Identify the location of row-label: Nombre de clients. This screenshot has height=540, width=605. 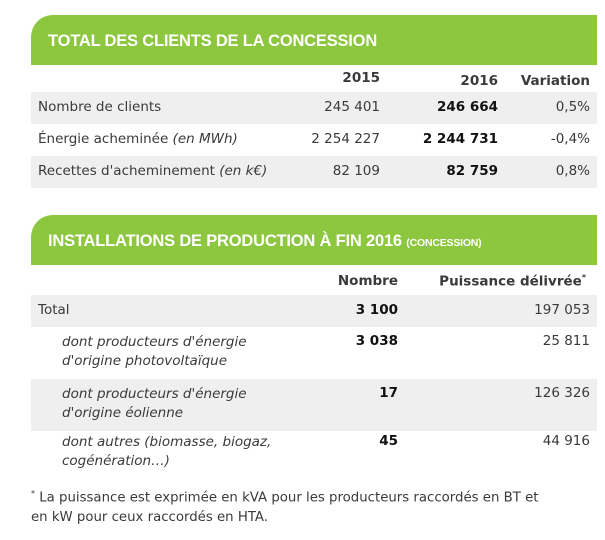
(100, 107).